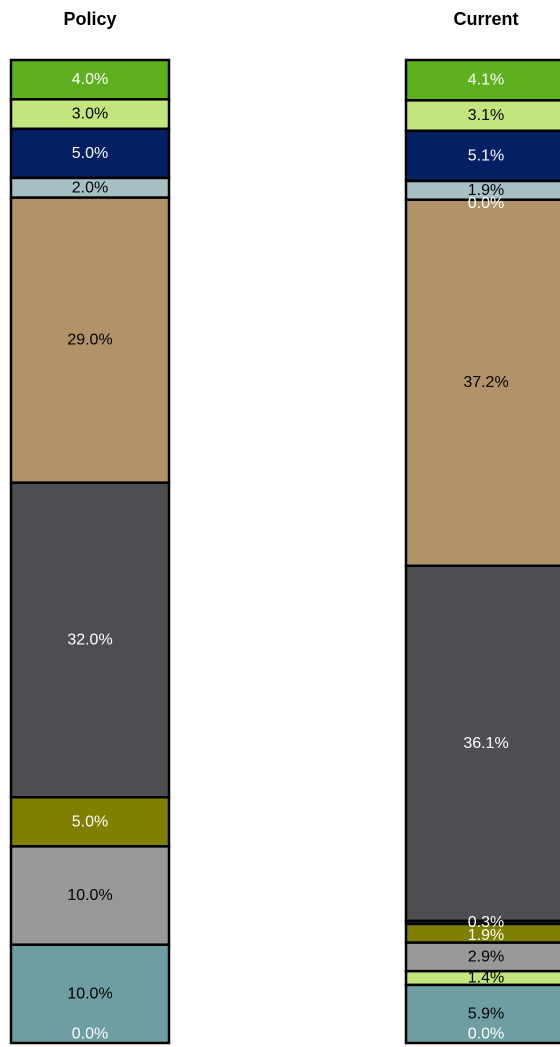 The height and width of the screenshot is (1047, 560). What do you see at coordinates (90, 153) in the screenshot?
I see `data-label-policy-2: 5.0%` at bounding box center [90, 153].